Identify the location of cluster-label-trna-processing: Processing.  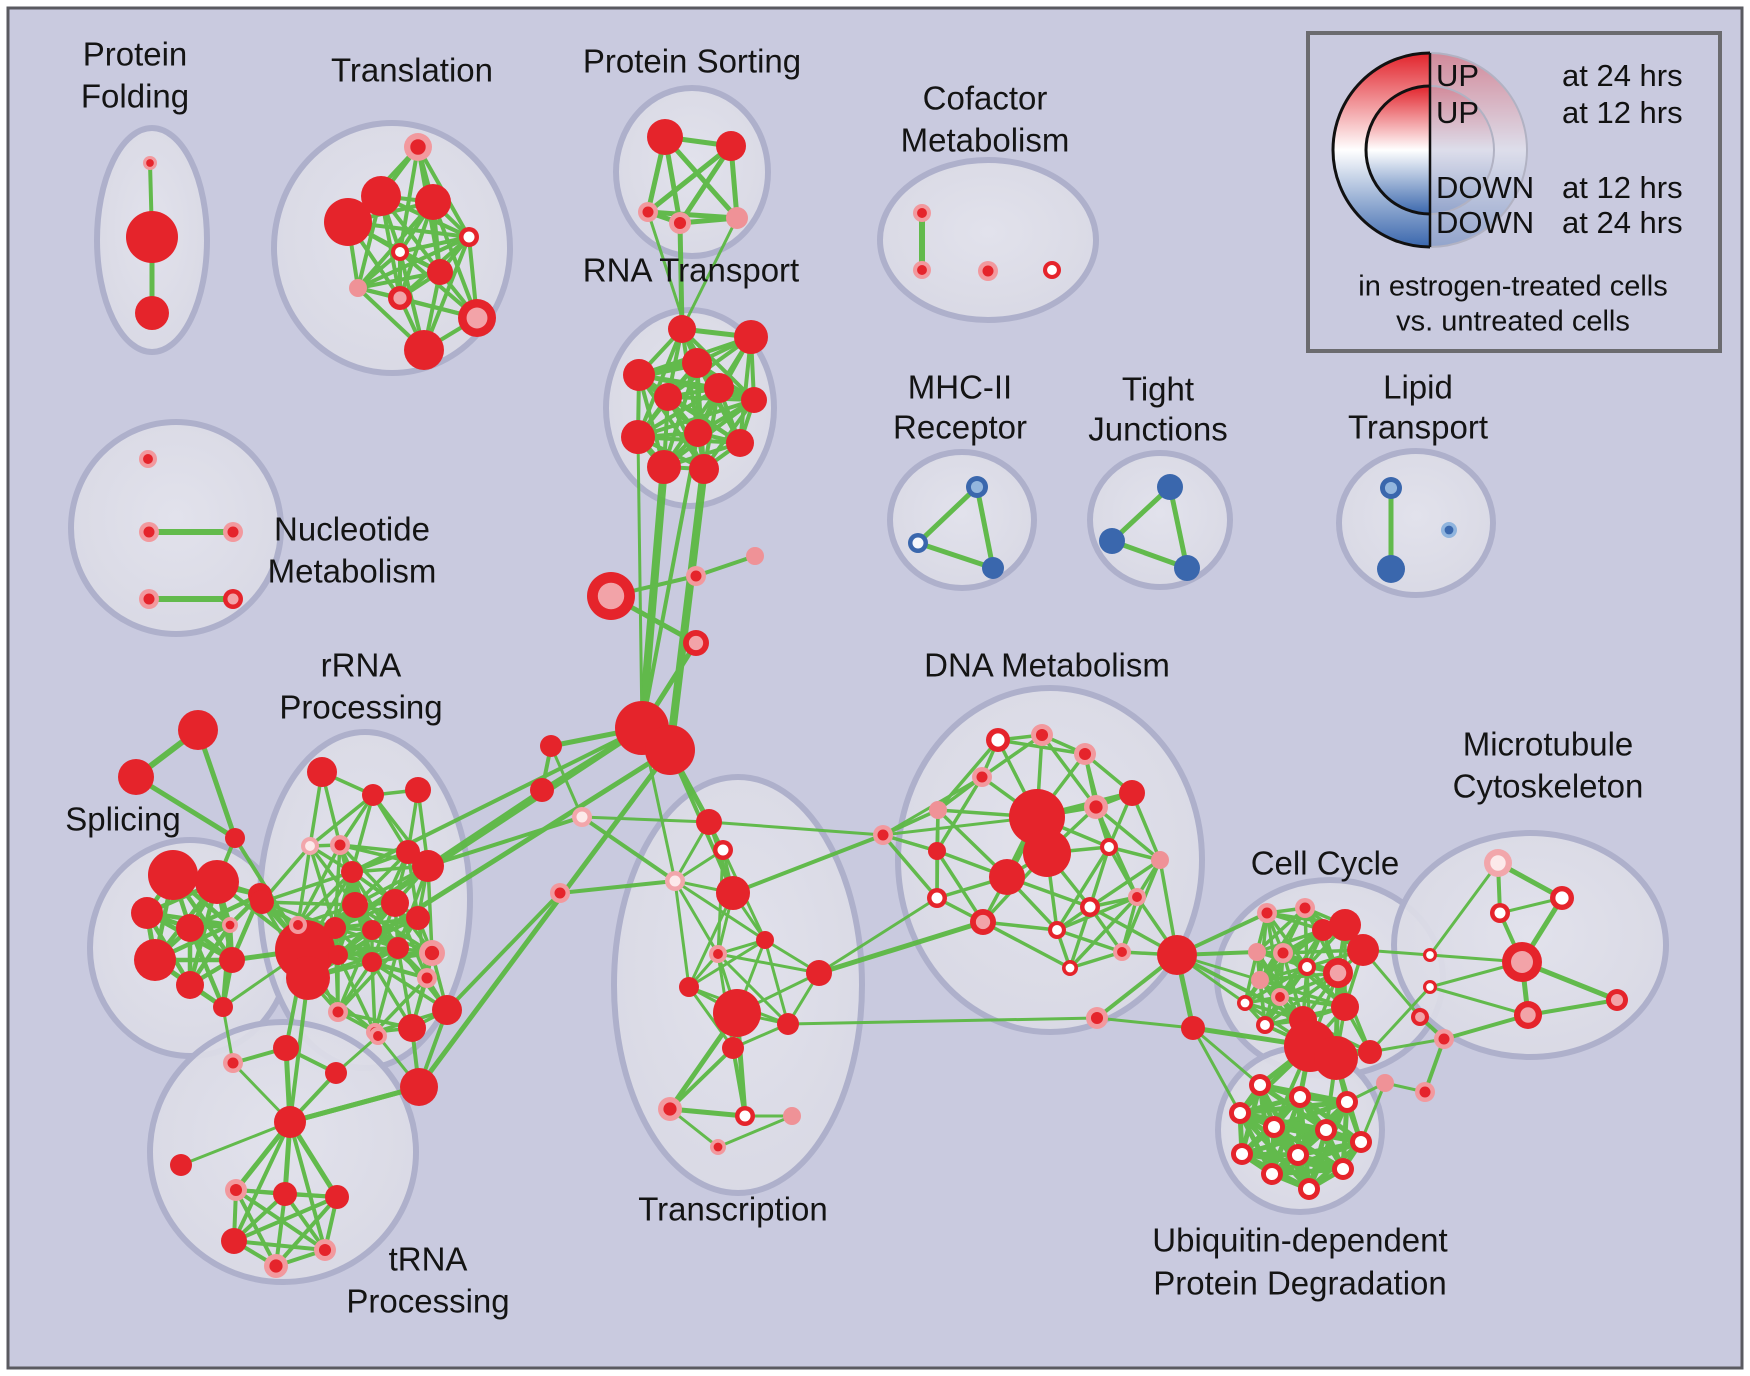
(427, 1301).